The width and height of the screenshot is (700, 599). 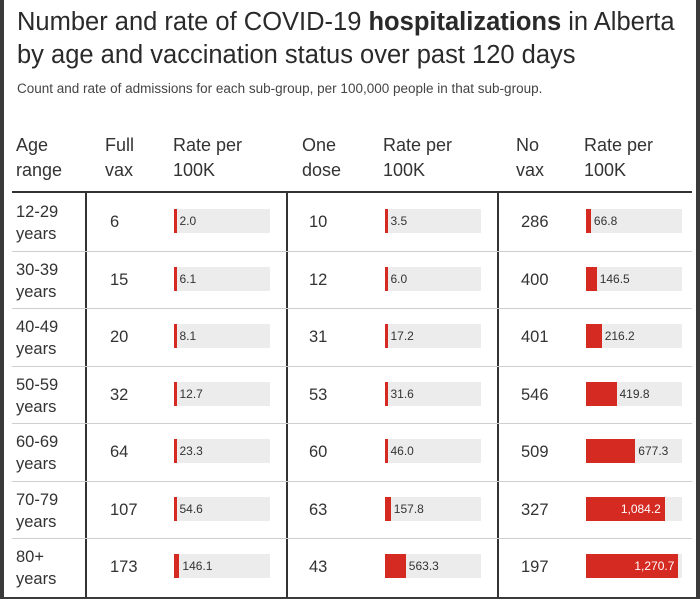 What do you see at coordinates (37, 327) in the screenshot?
I see `age-range-line: 40-49` at bounding box center [37, 327].